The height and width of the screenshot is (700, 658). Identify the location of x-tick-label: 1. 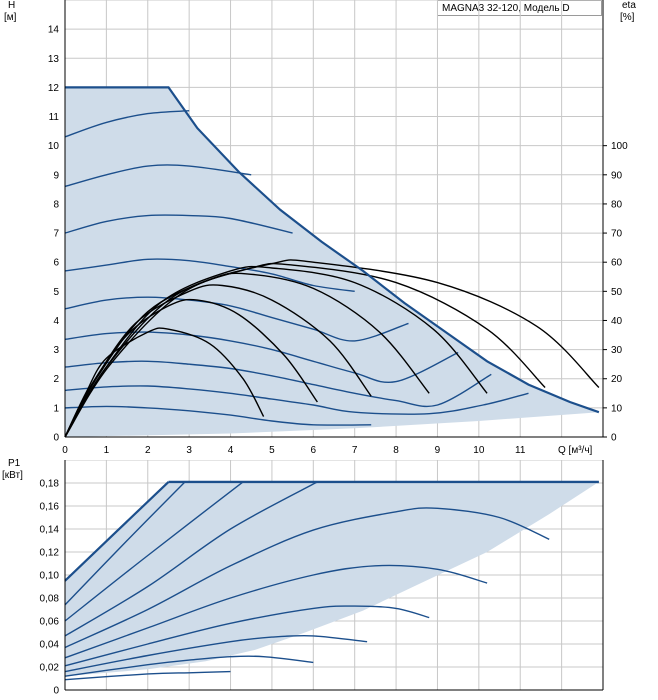
(107, 450).